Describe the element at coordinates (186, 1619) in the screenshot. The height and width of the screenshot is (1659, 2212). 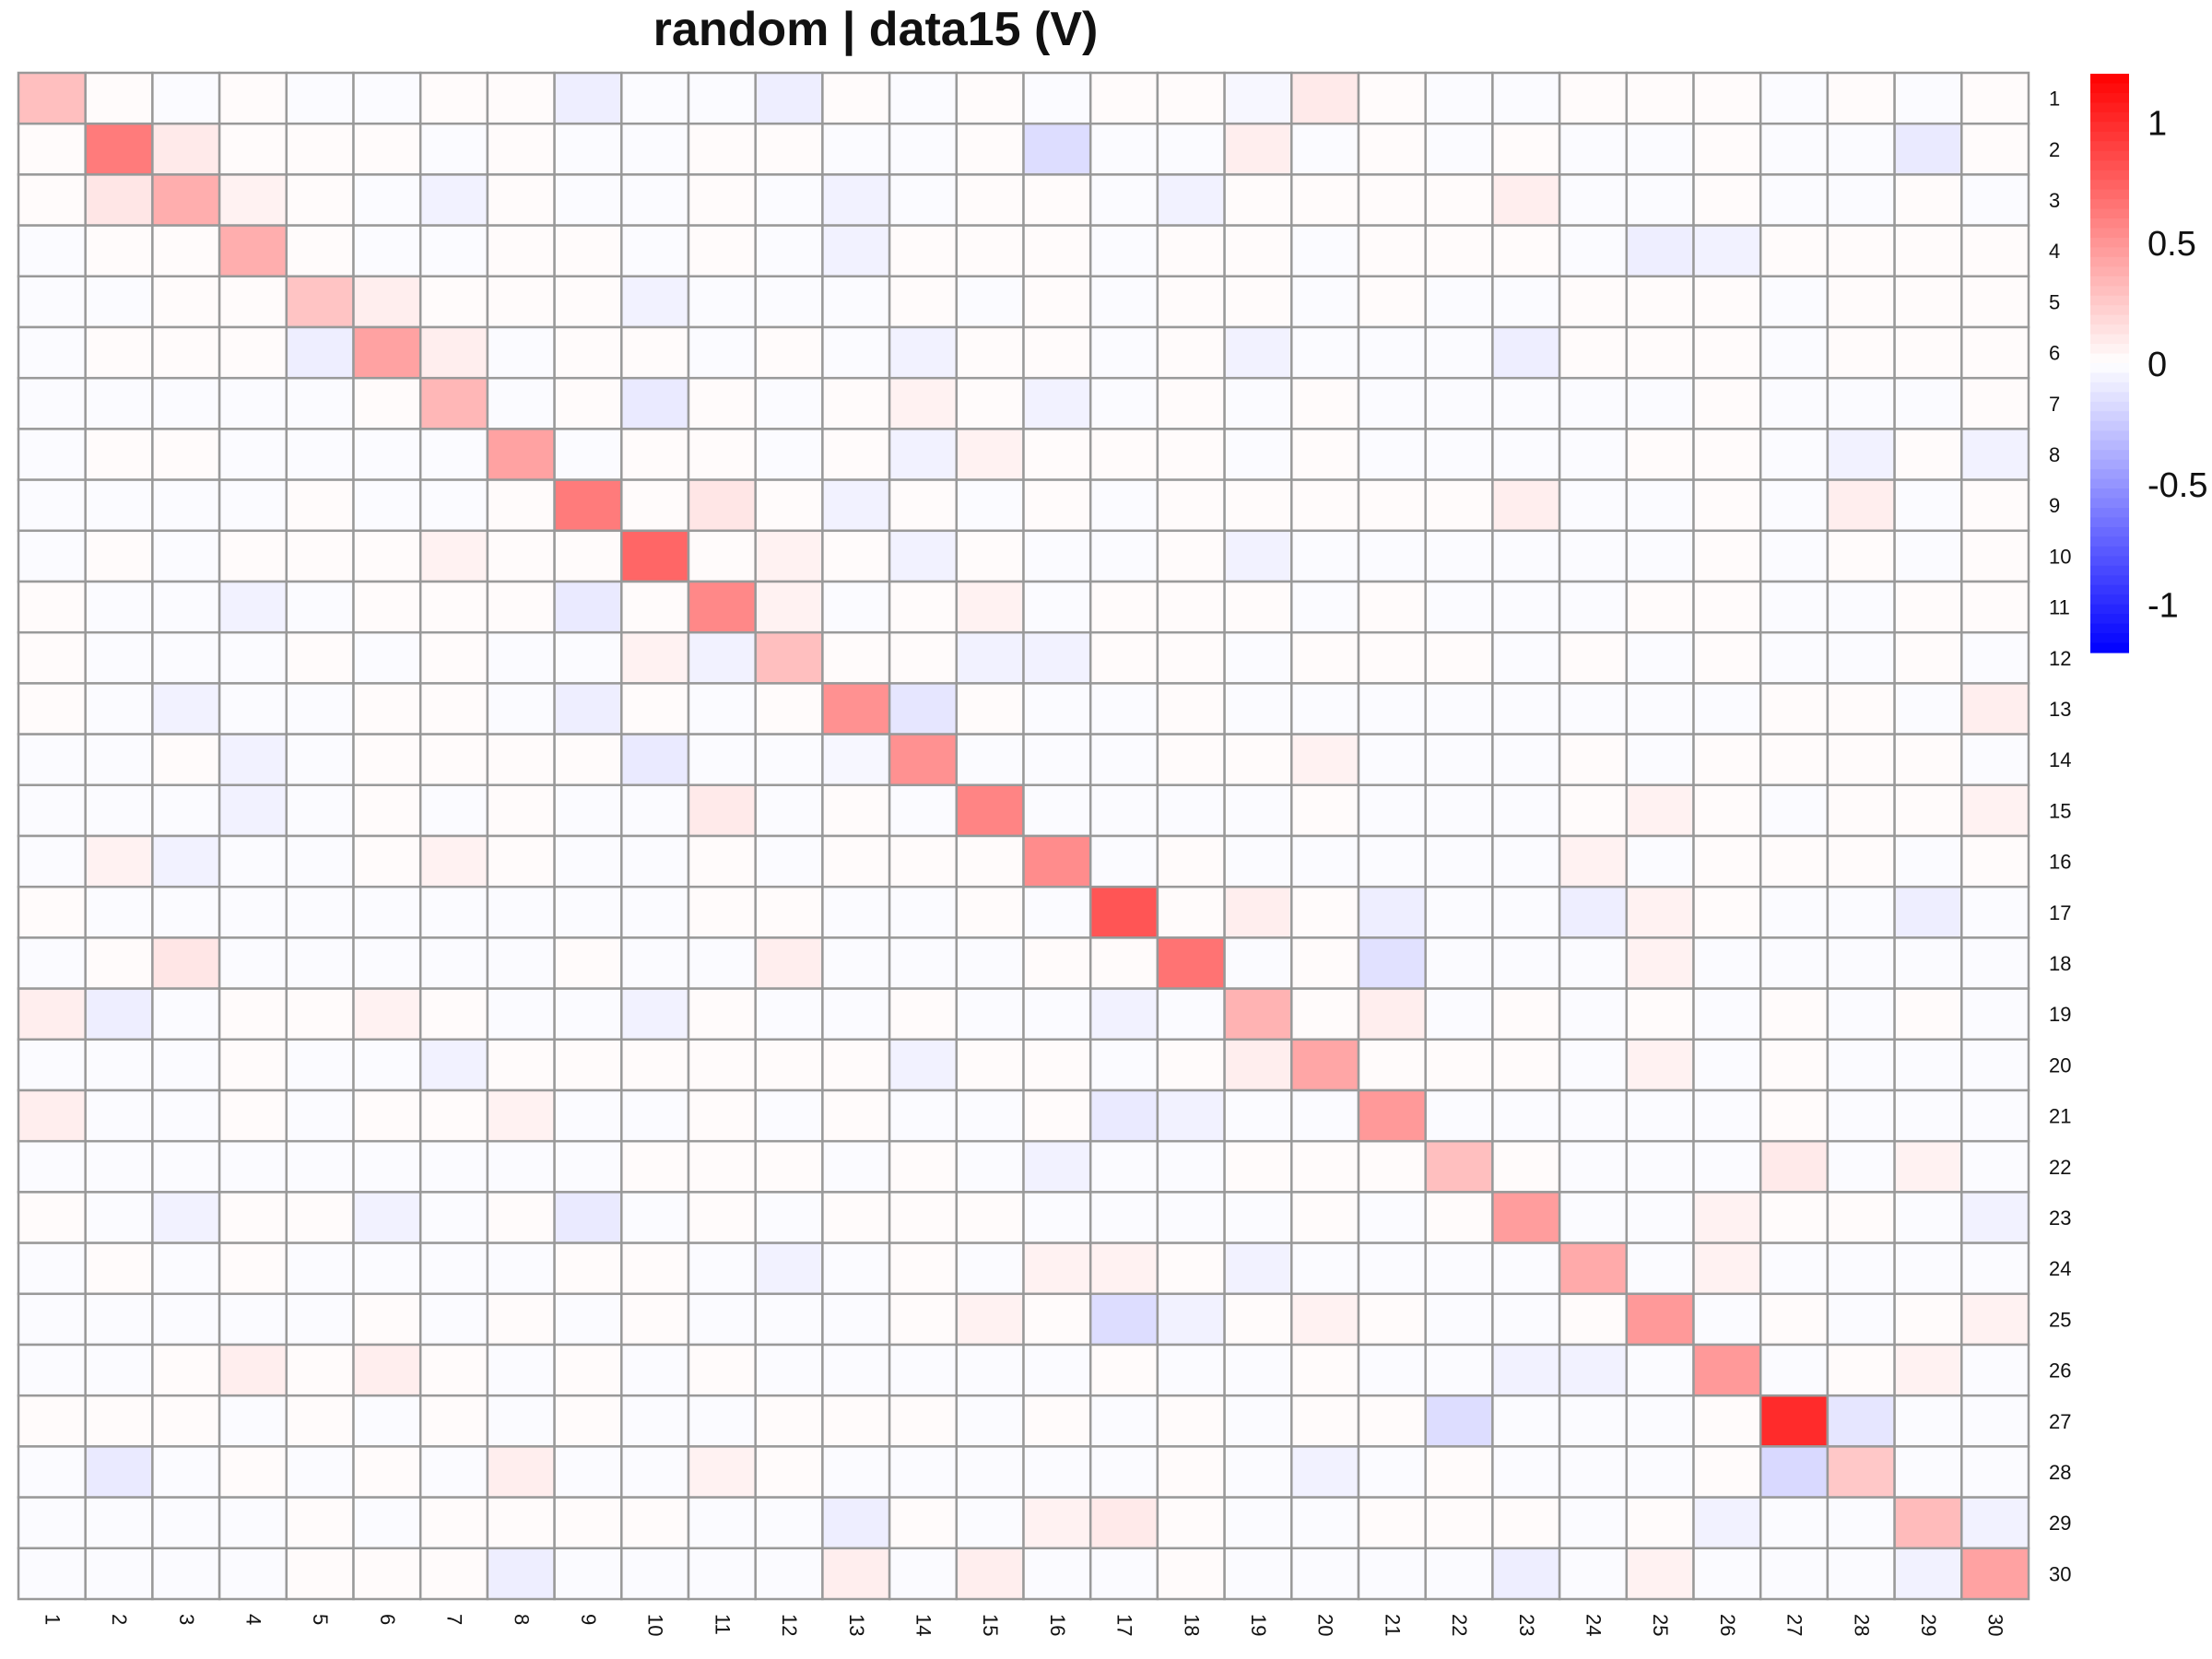
I see `column-label: 3` at that location.